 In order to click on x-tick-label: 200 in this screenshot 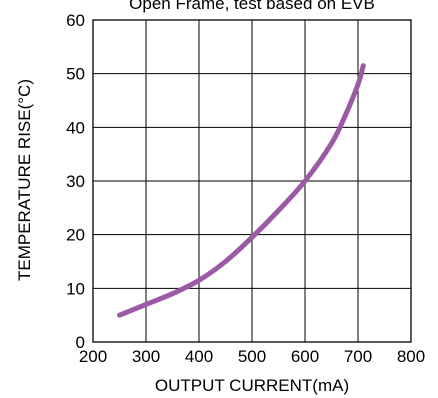, I will do `click(93, 356)`.